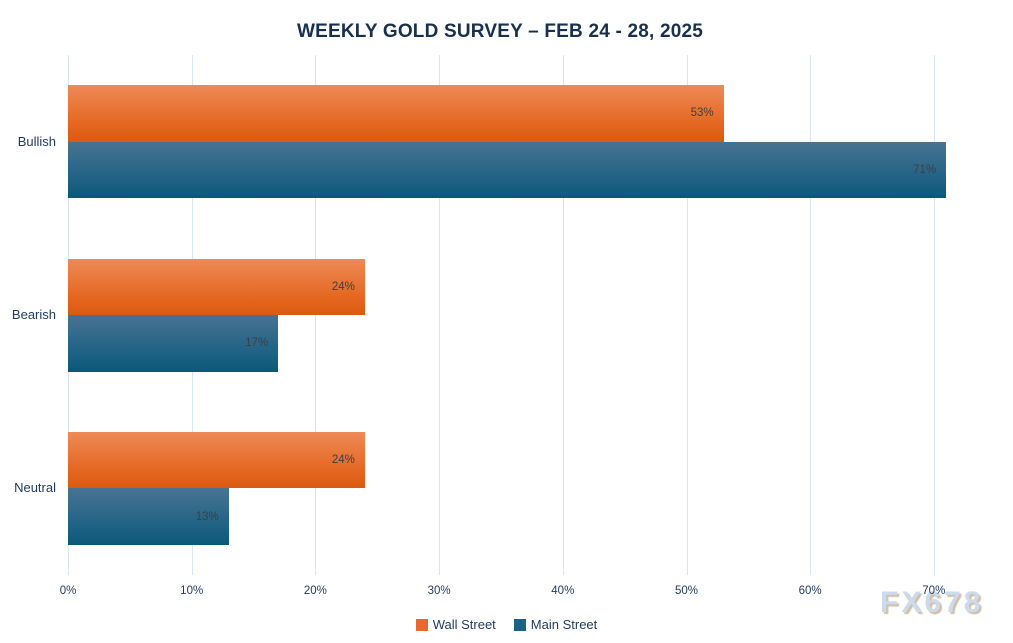 This screenshot has height=643, width=1013. I want to click on legend-item-main-street: Main Street, so click(555, 624).